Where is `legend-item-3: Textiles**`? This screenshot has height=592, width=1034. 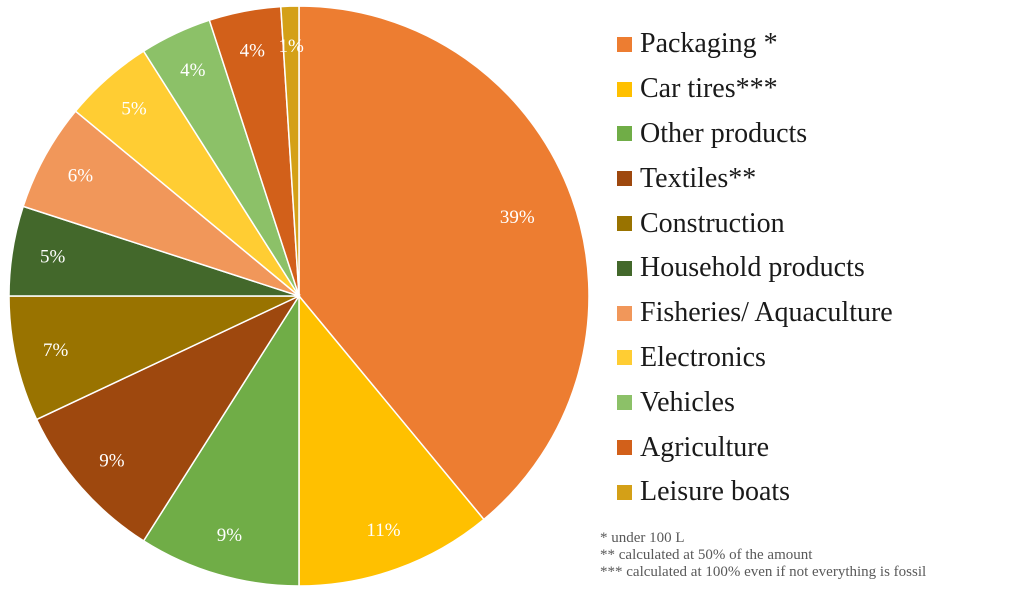
legend-item-3: Textiles** is located at coordinates (755, 178).